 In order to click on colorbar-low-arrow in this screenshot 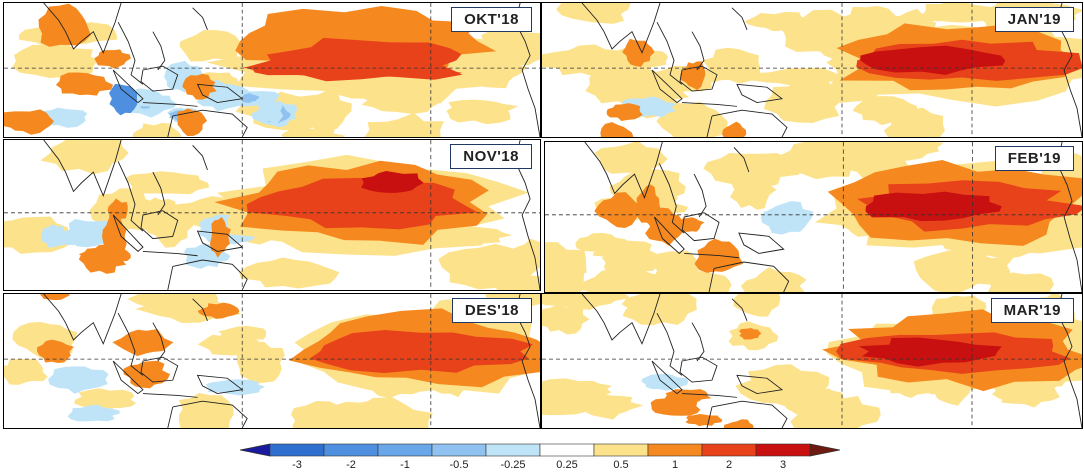, I will do `click(255, 450)`.